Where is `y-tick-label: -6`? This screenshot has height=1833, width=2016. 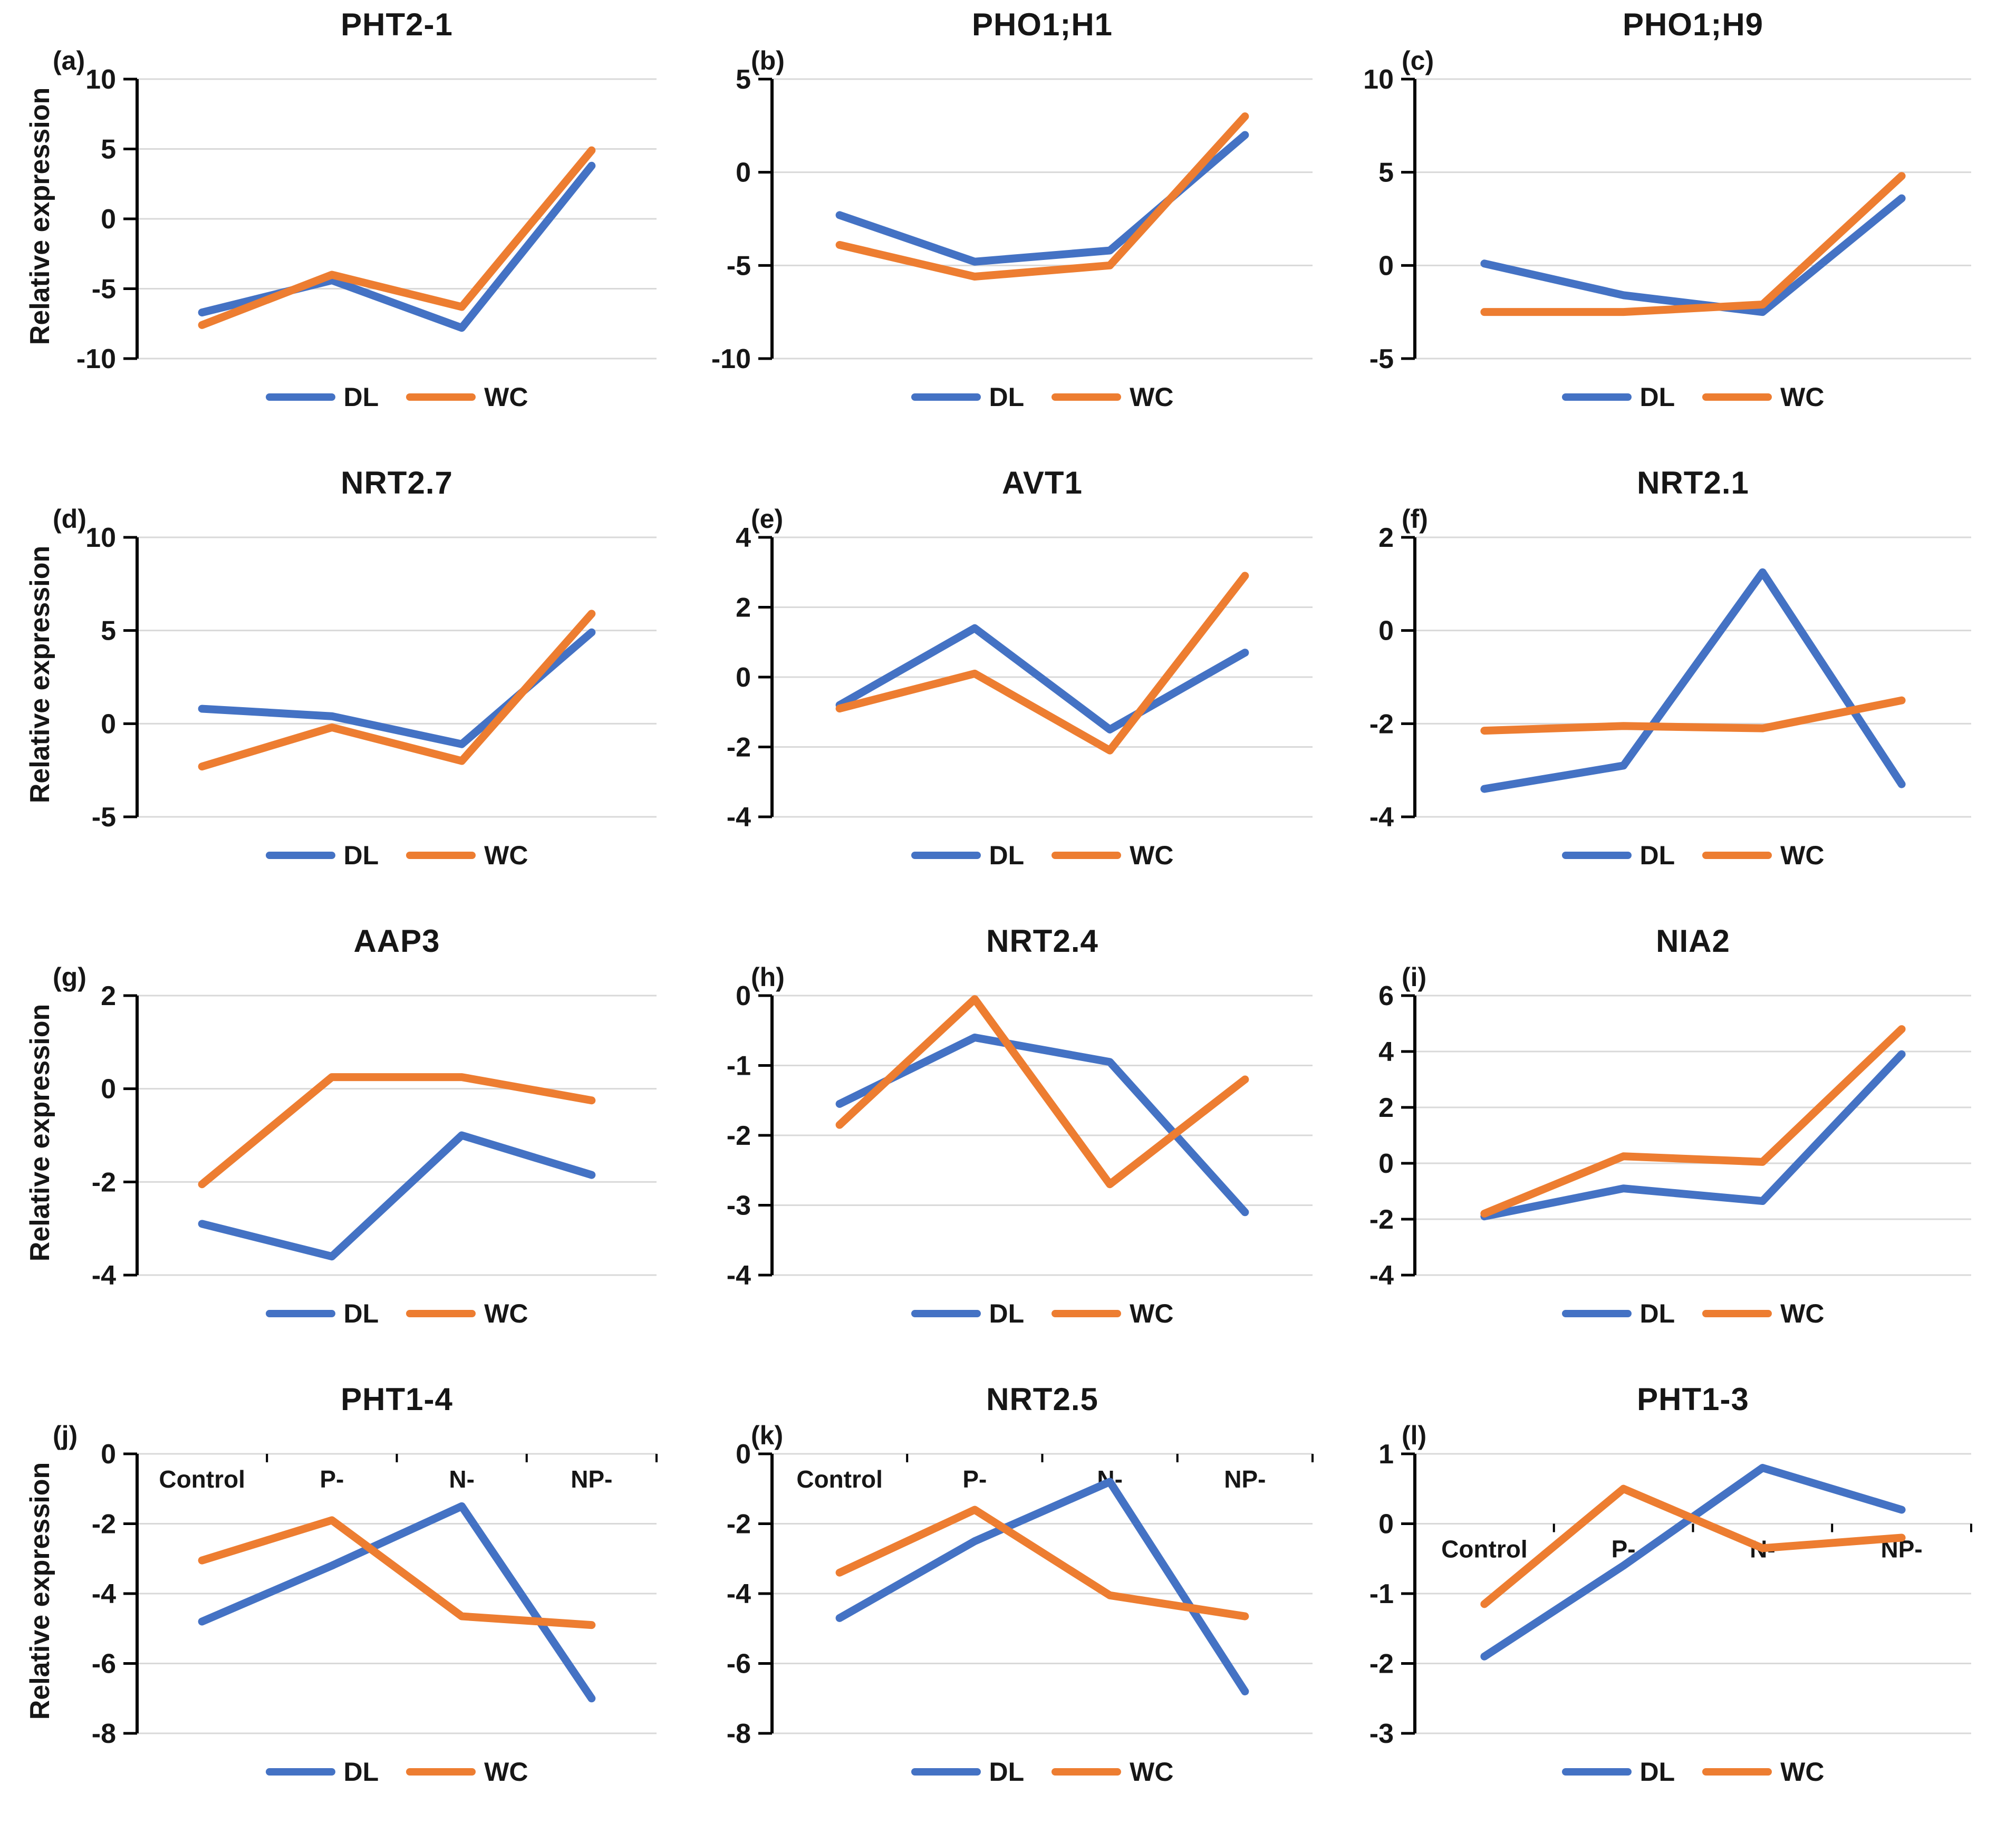 y-tick-label: -6 is located at coordinates (739, 1664).